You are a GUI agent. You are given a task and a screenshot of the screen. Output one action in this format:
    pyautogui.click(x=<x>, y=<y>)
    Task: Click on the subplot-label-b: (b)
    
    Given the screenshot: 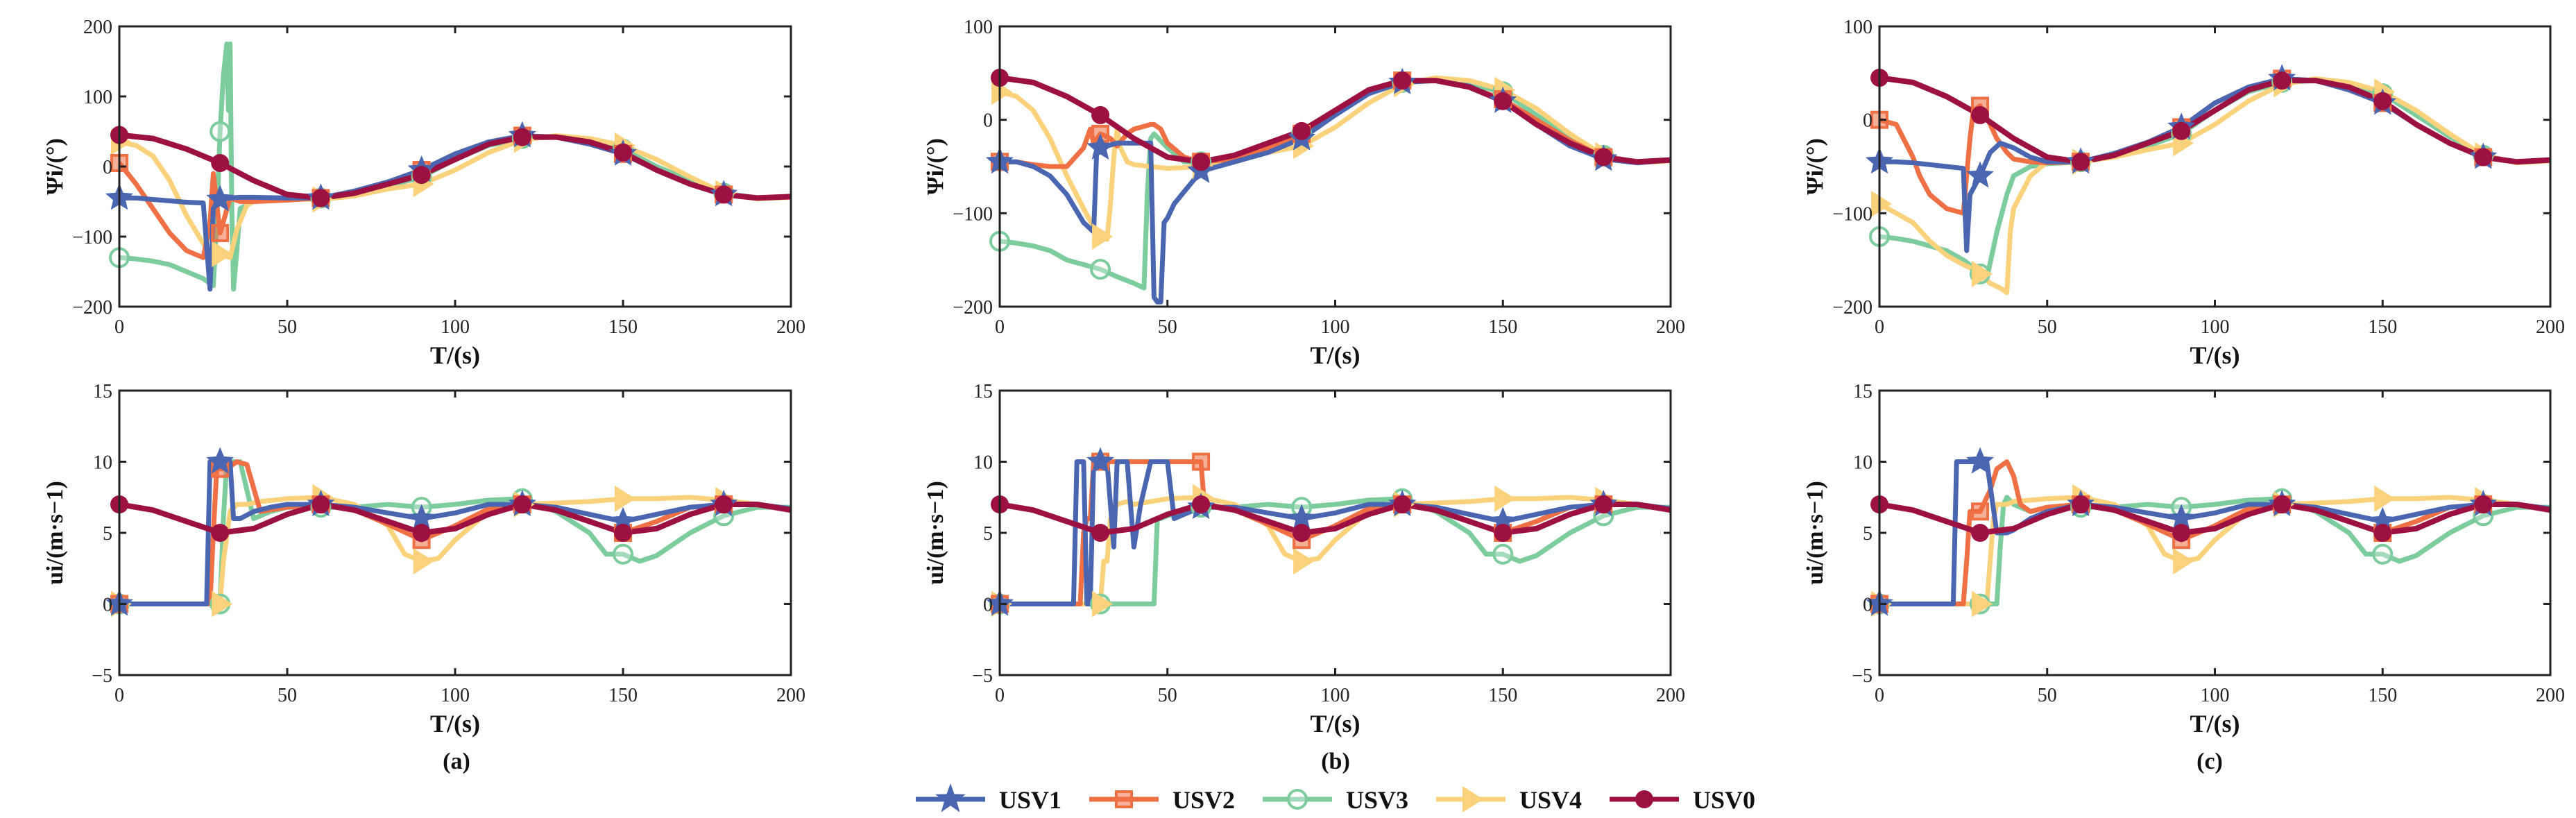 What is the action you would take?
    pyautogui.click(x=1335, y=761)
    